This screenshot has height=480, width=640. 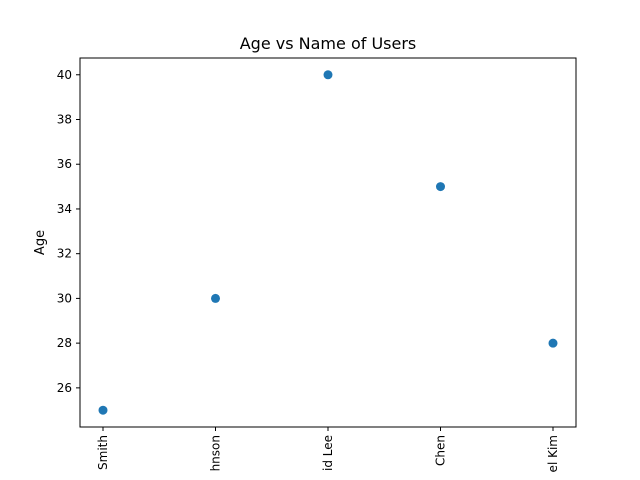 I want to click on chart-title: Age vs Name of Users, so click(x=328, y=43).